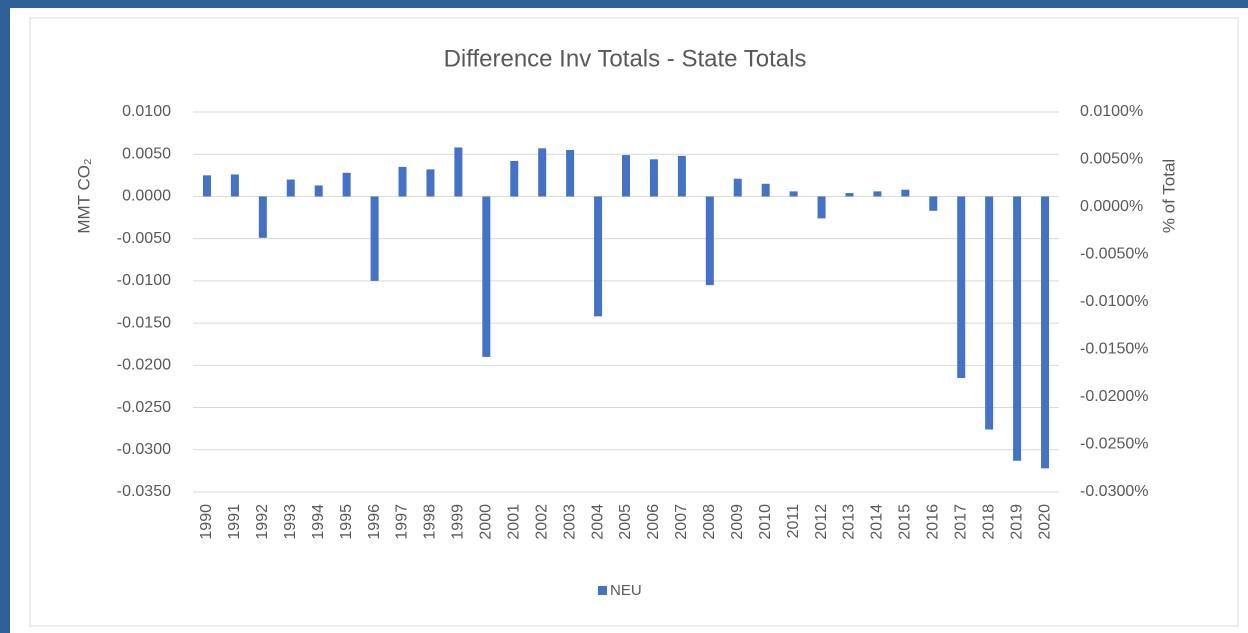  Describe the element at coordinates (905, 522) in the screenshot. I see `x-tick-label: 2015` at that location.